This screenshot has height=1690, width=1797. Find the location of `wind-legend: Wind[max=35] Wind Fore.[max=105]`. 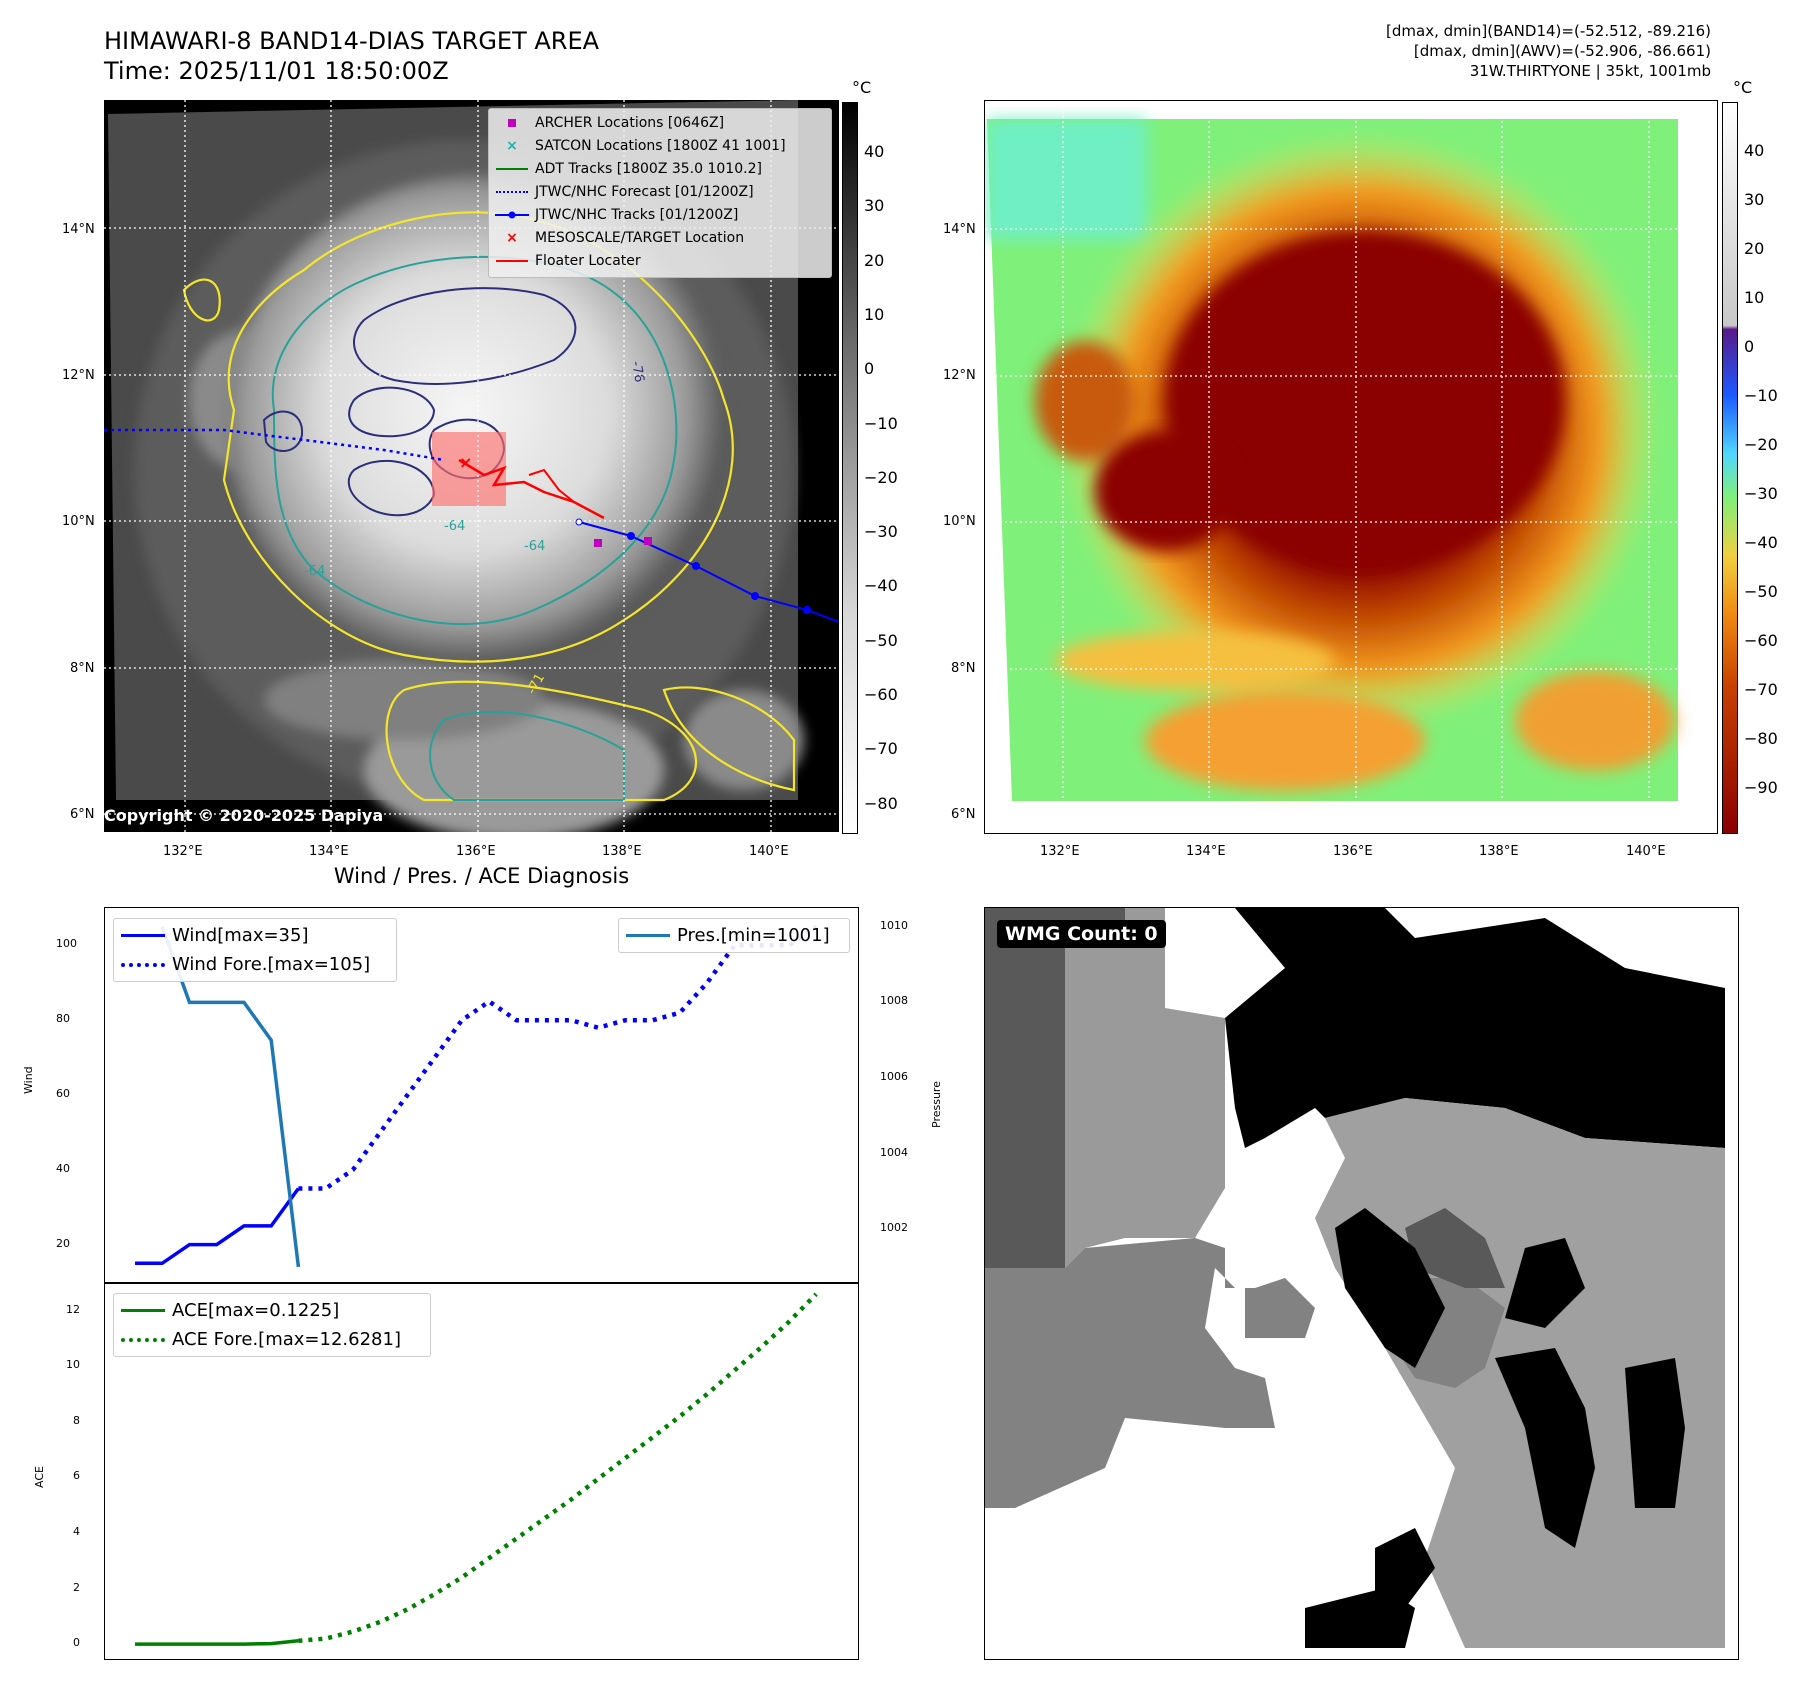

wind-legend: Wind[max=35] Wind Fore.[max=105] is located at coordinates (255, 950).